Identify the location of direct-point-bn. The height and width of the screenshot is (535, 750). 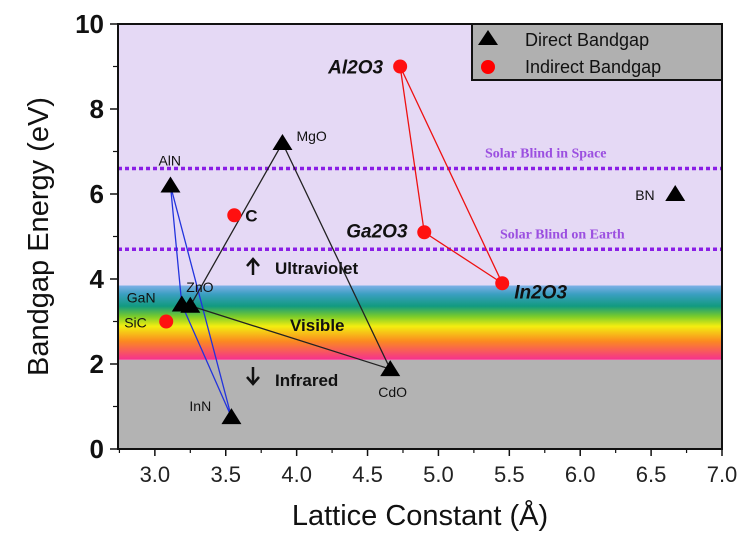
(675, 193).